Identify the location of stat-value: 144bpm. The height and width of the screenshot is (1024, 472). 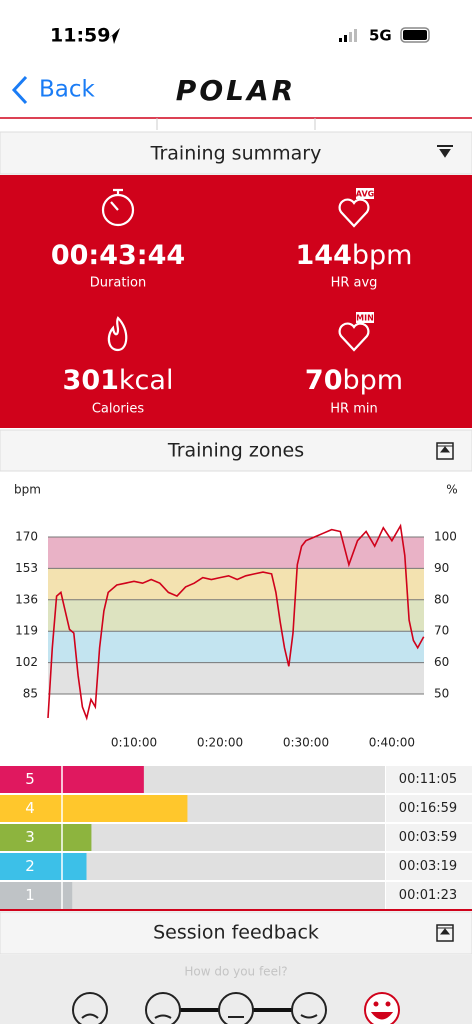
(354, 255).